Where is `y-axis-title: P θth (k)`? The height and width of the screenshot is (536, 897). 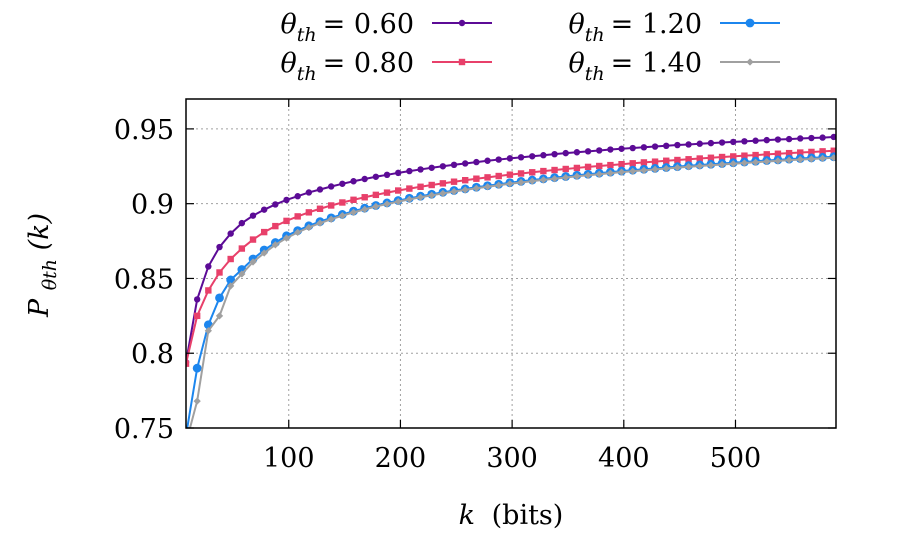
y-axis-title: P θth (k) is located at coordinates (43, 265).